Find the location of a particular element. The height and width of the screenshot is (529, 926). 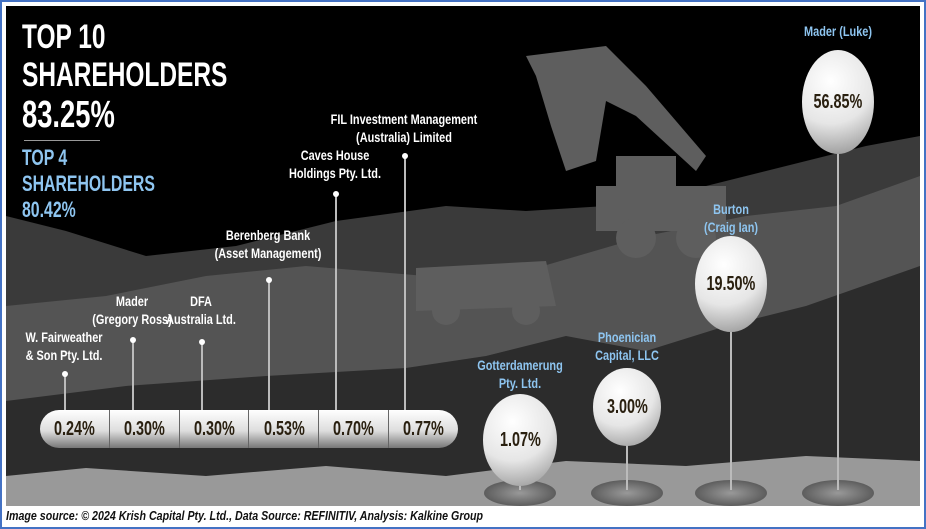

balloon: 3.00% is located at coordinates (627, 407).